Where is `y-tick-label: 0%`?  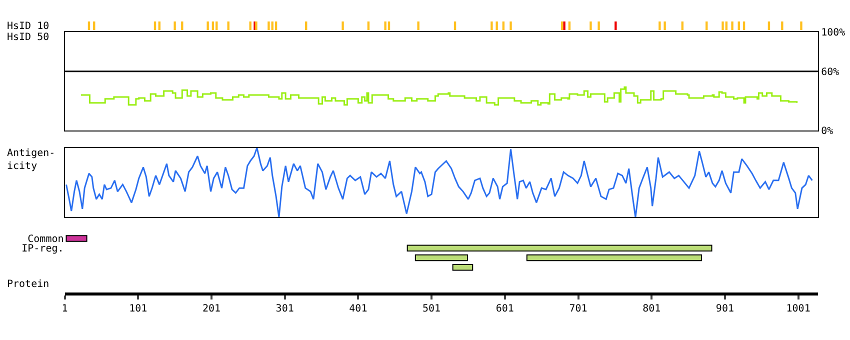 y-tick-label: 0% is located at coordinates (827, 131).